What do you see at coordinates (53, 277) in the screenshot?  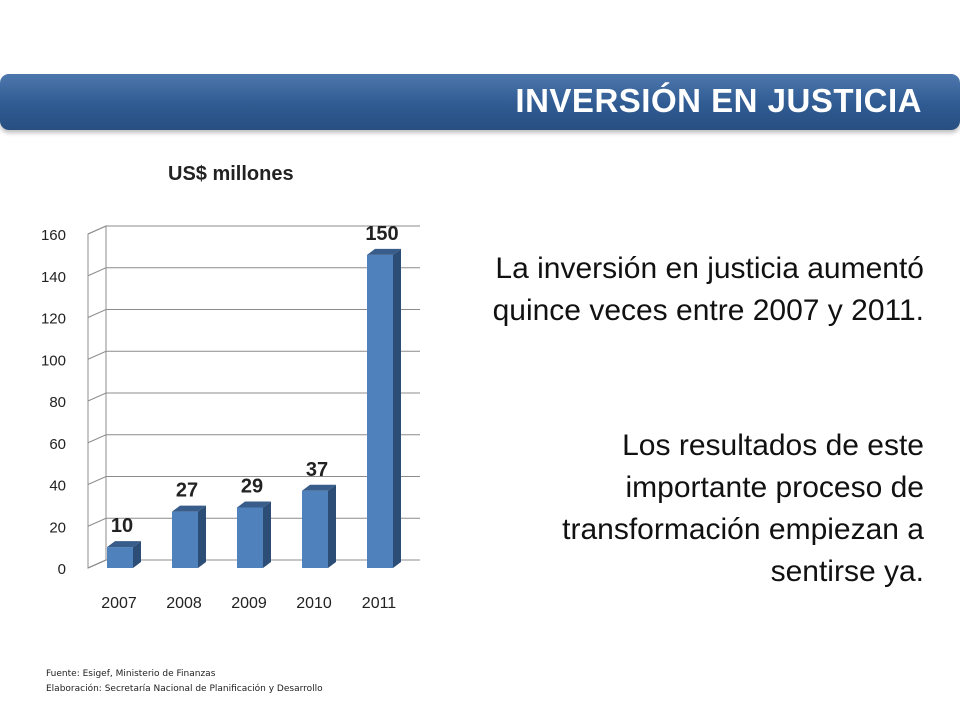 I see `y-tick-label: 140` at bounding box center [53, 277].